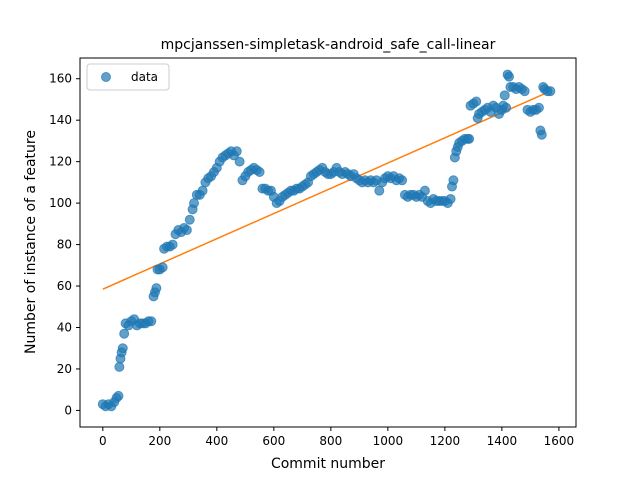  I want to click on x-axis: 0 200 400 600 800 1000 1200 1400 1600, so click(336, 437).